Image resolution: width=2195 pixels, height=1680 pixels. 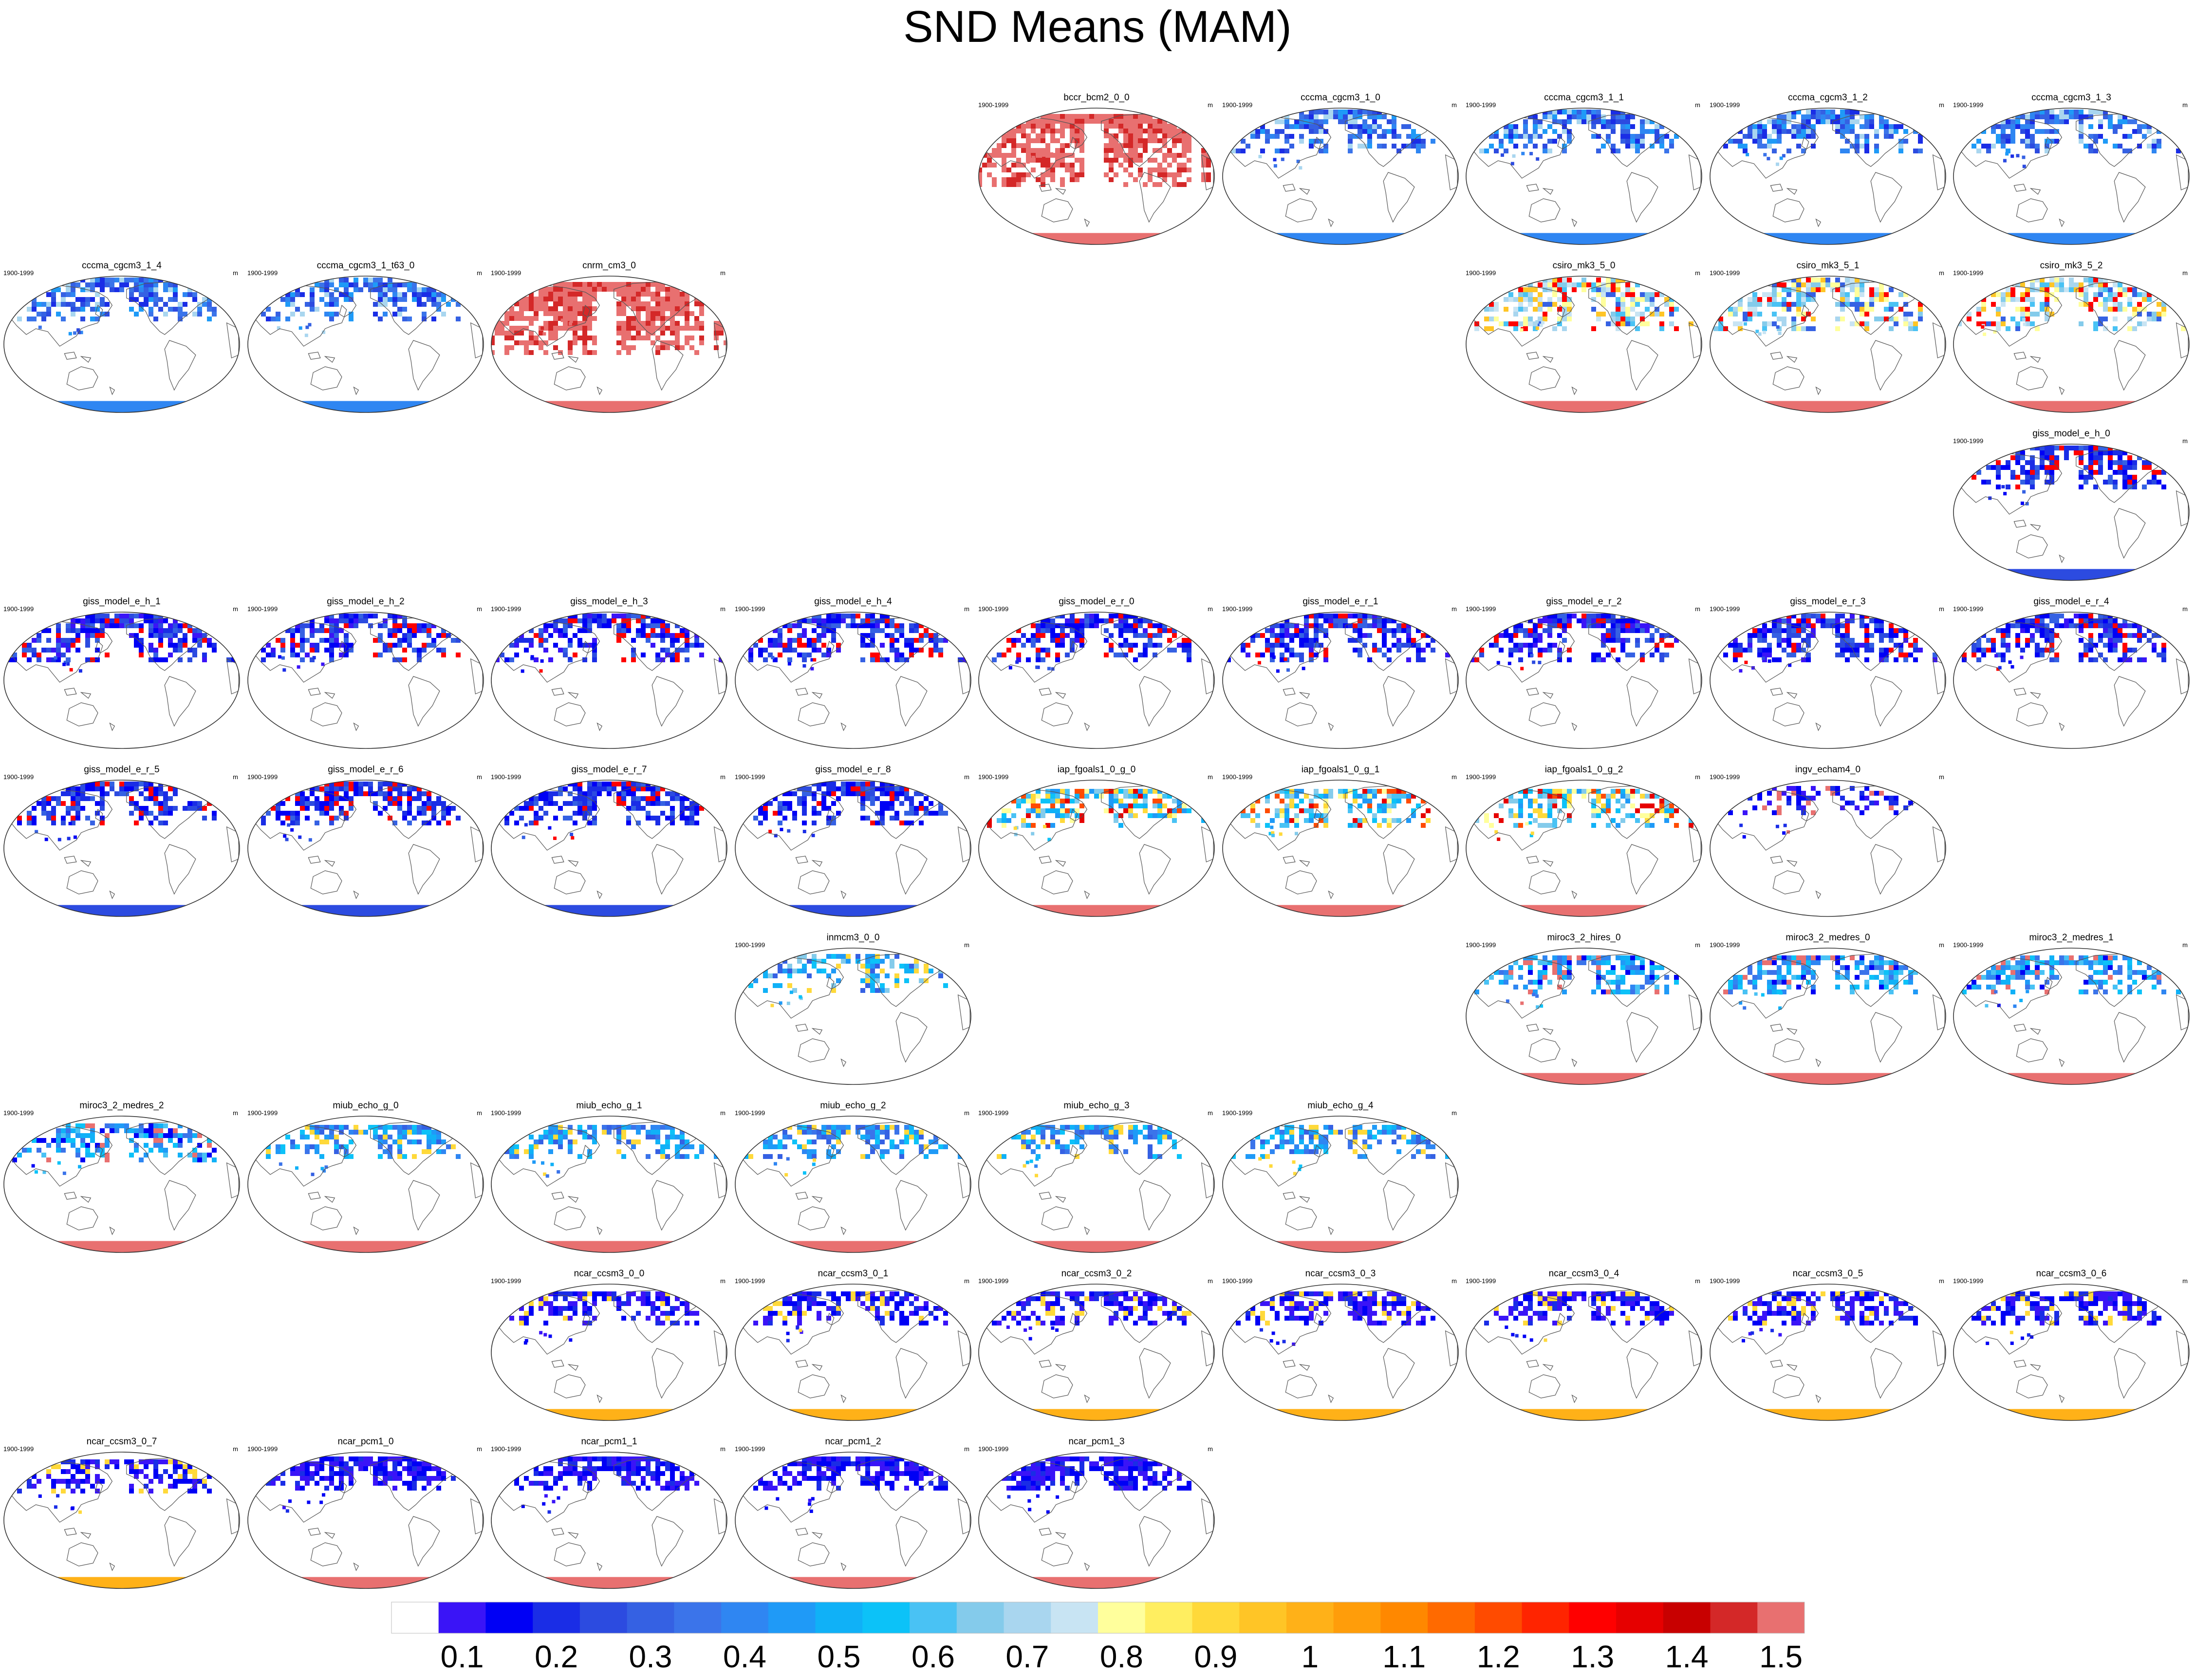 What do you see at coordinates (506, 273) in the screenshot?
I see `panel-period: 1900-1999` at bounding box center [506, 273].